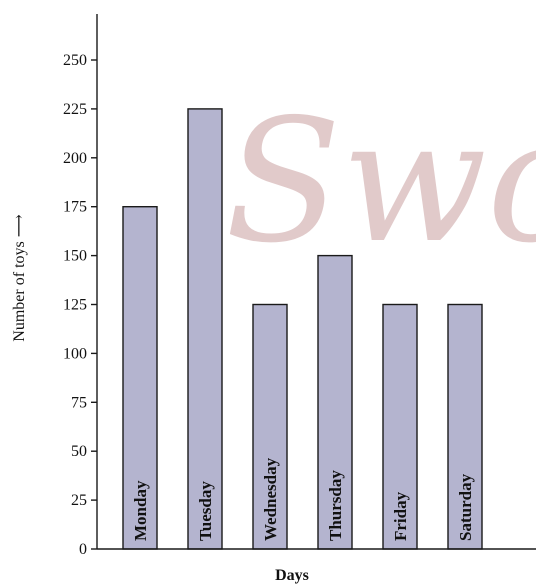 The image size is (536, 588). What do you see at coordinates (75, 305) in the screenshot?
I see `y-tick-label: 125` at bounding box center [75, 305].